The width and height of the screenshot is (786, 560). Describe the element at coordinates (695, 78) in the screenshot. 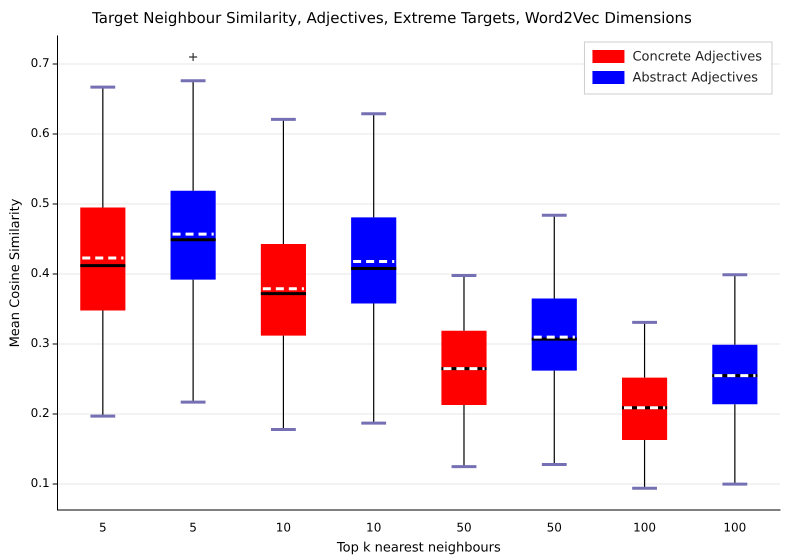

I see `legend-label: Abstract Adjectives` at that location.